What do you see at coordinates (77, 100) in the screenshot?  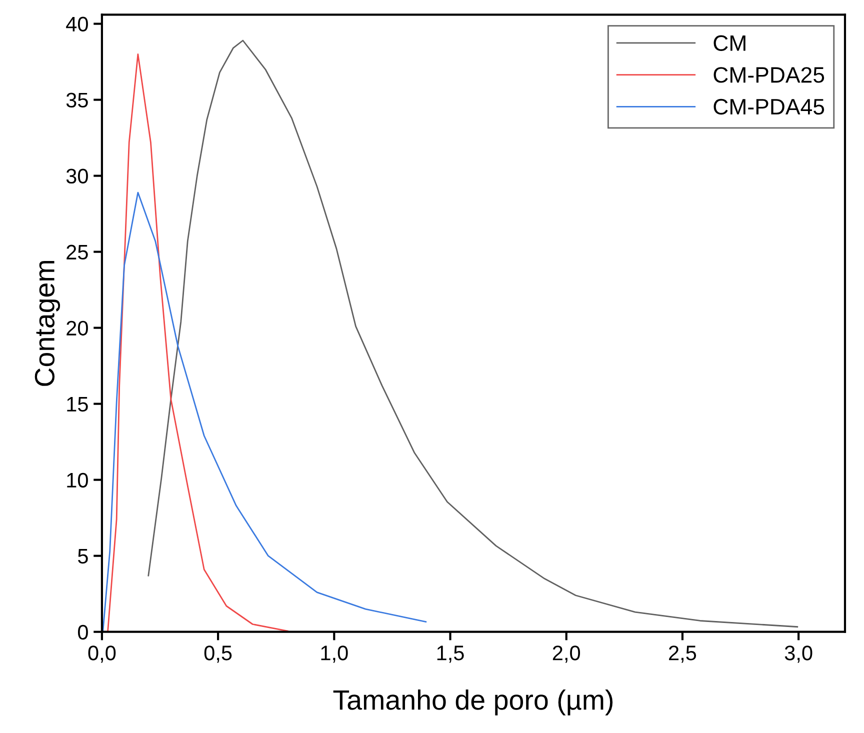 I see `y-tick-label: 35` at bounding box center [77, 100].